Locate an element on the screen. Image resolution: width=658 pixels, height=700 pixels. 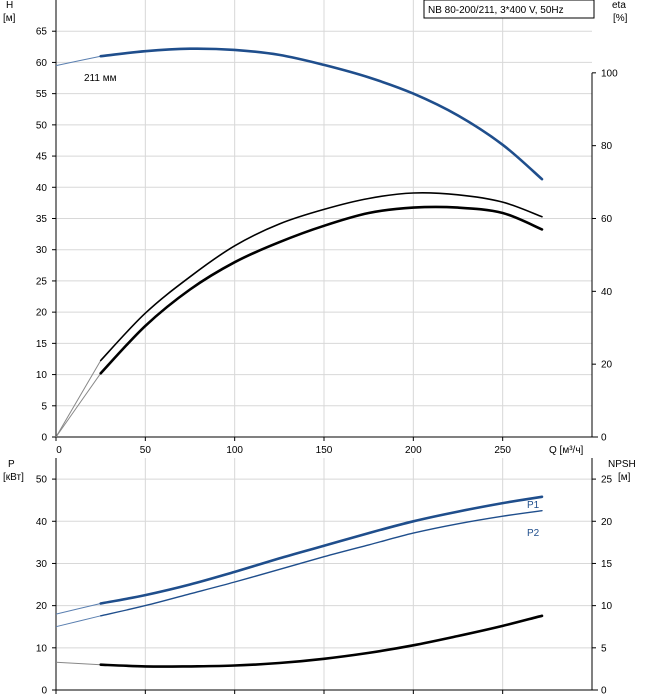
top-left-tick-label: 40 is located at coordinates (42, 188).